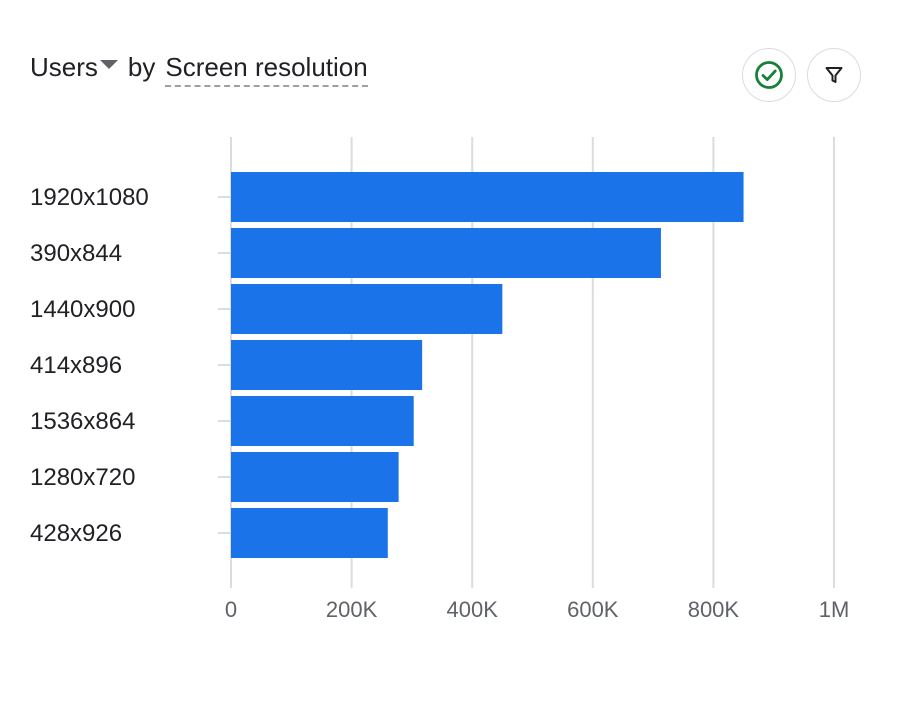 This screenshot has width=904, height=705. What do you see at coordinates (473, 609) in the screenshot?
I see `x-tick-label: 400K` at bounding box center [473, 609].